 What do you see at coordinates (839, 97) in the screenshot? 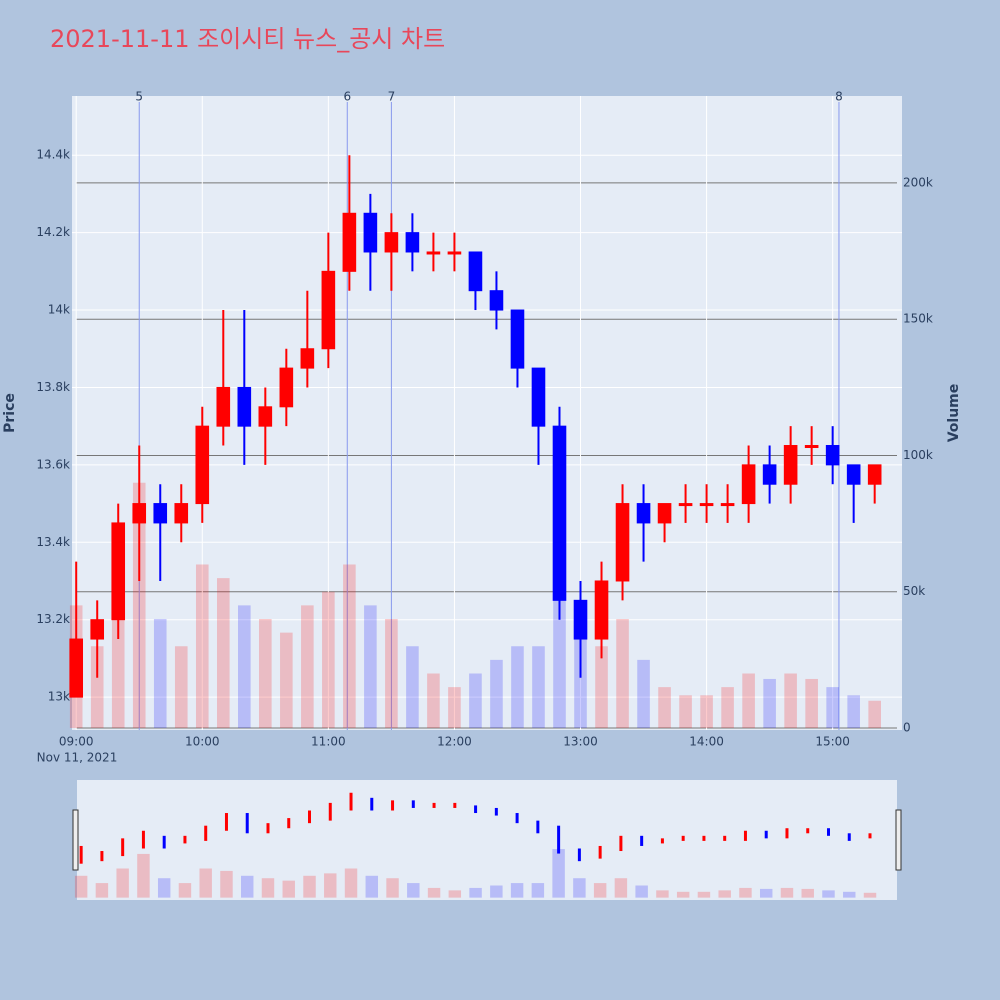
I see `annotation-label: 8` at bounding box center [839, 97].